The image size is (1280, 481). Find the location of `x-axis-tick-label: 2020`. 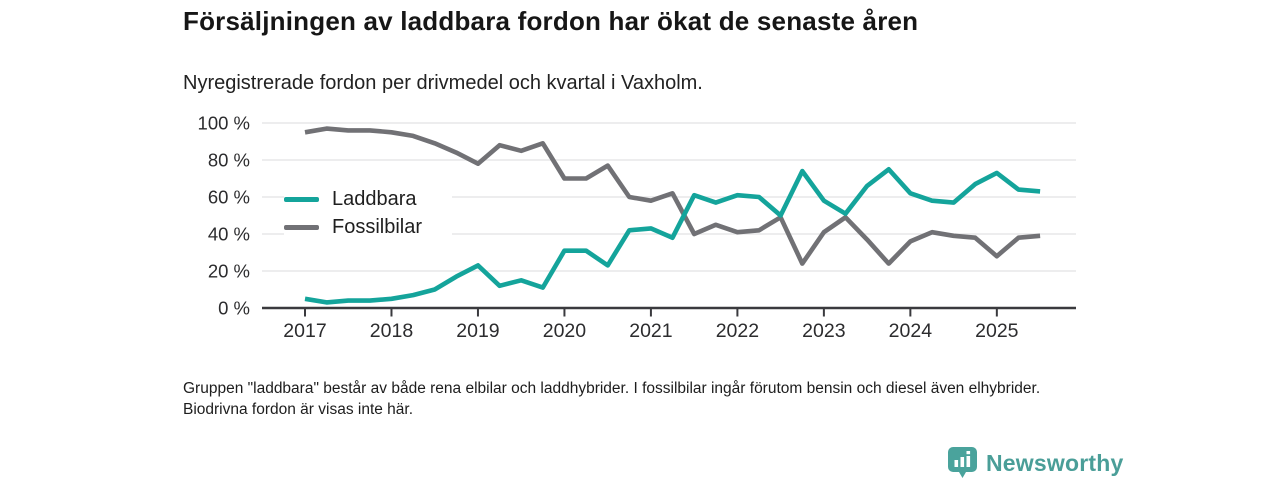

x-axis-tick-label: 2020 is located at coordinates (565, 331).